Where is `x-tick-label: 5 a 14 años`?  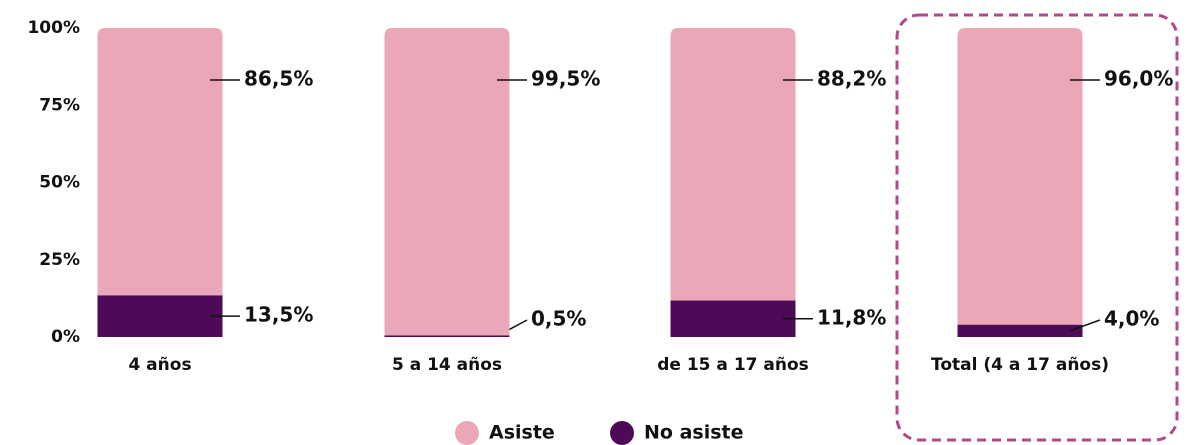
x-tick-label: 5 a 14 años is located at coordinates (447, 365).